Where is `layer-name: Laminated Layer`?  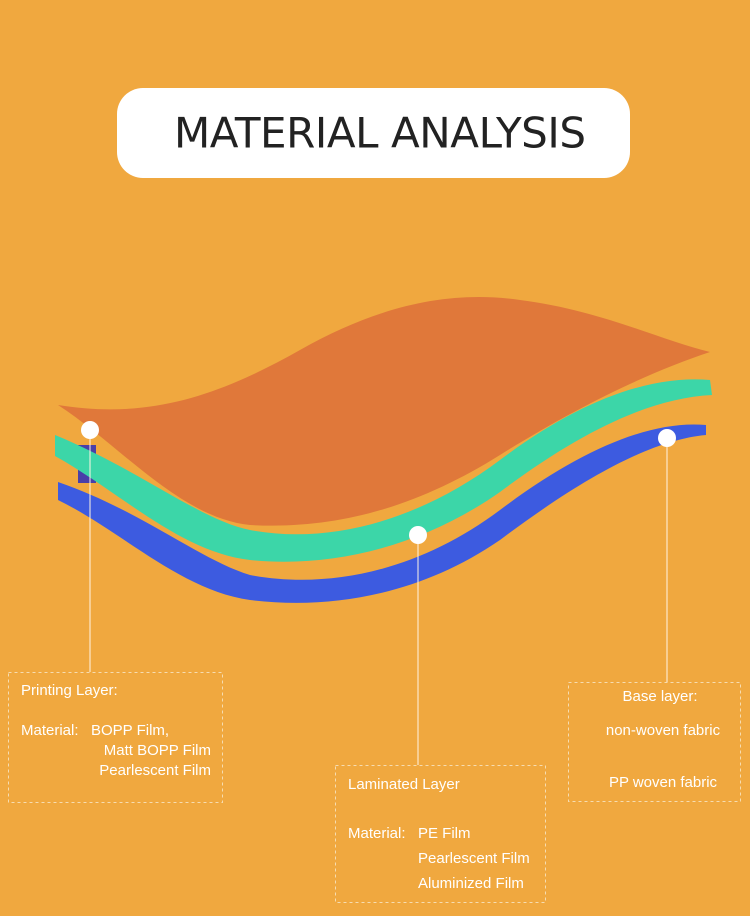 layer-name: Laminated Layer is located at coordinates (404, 784).